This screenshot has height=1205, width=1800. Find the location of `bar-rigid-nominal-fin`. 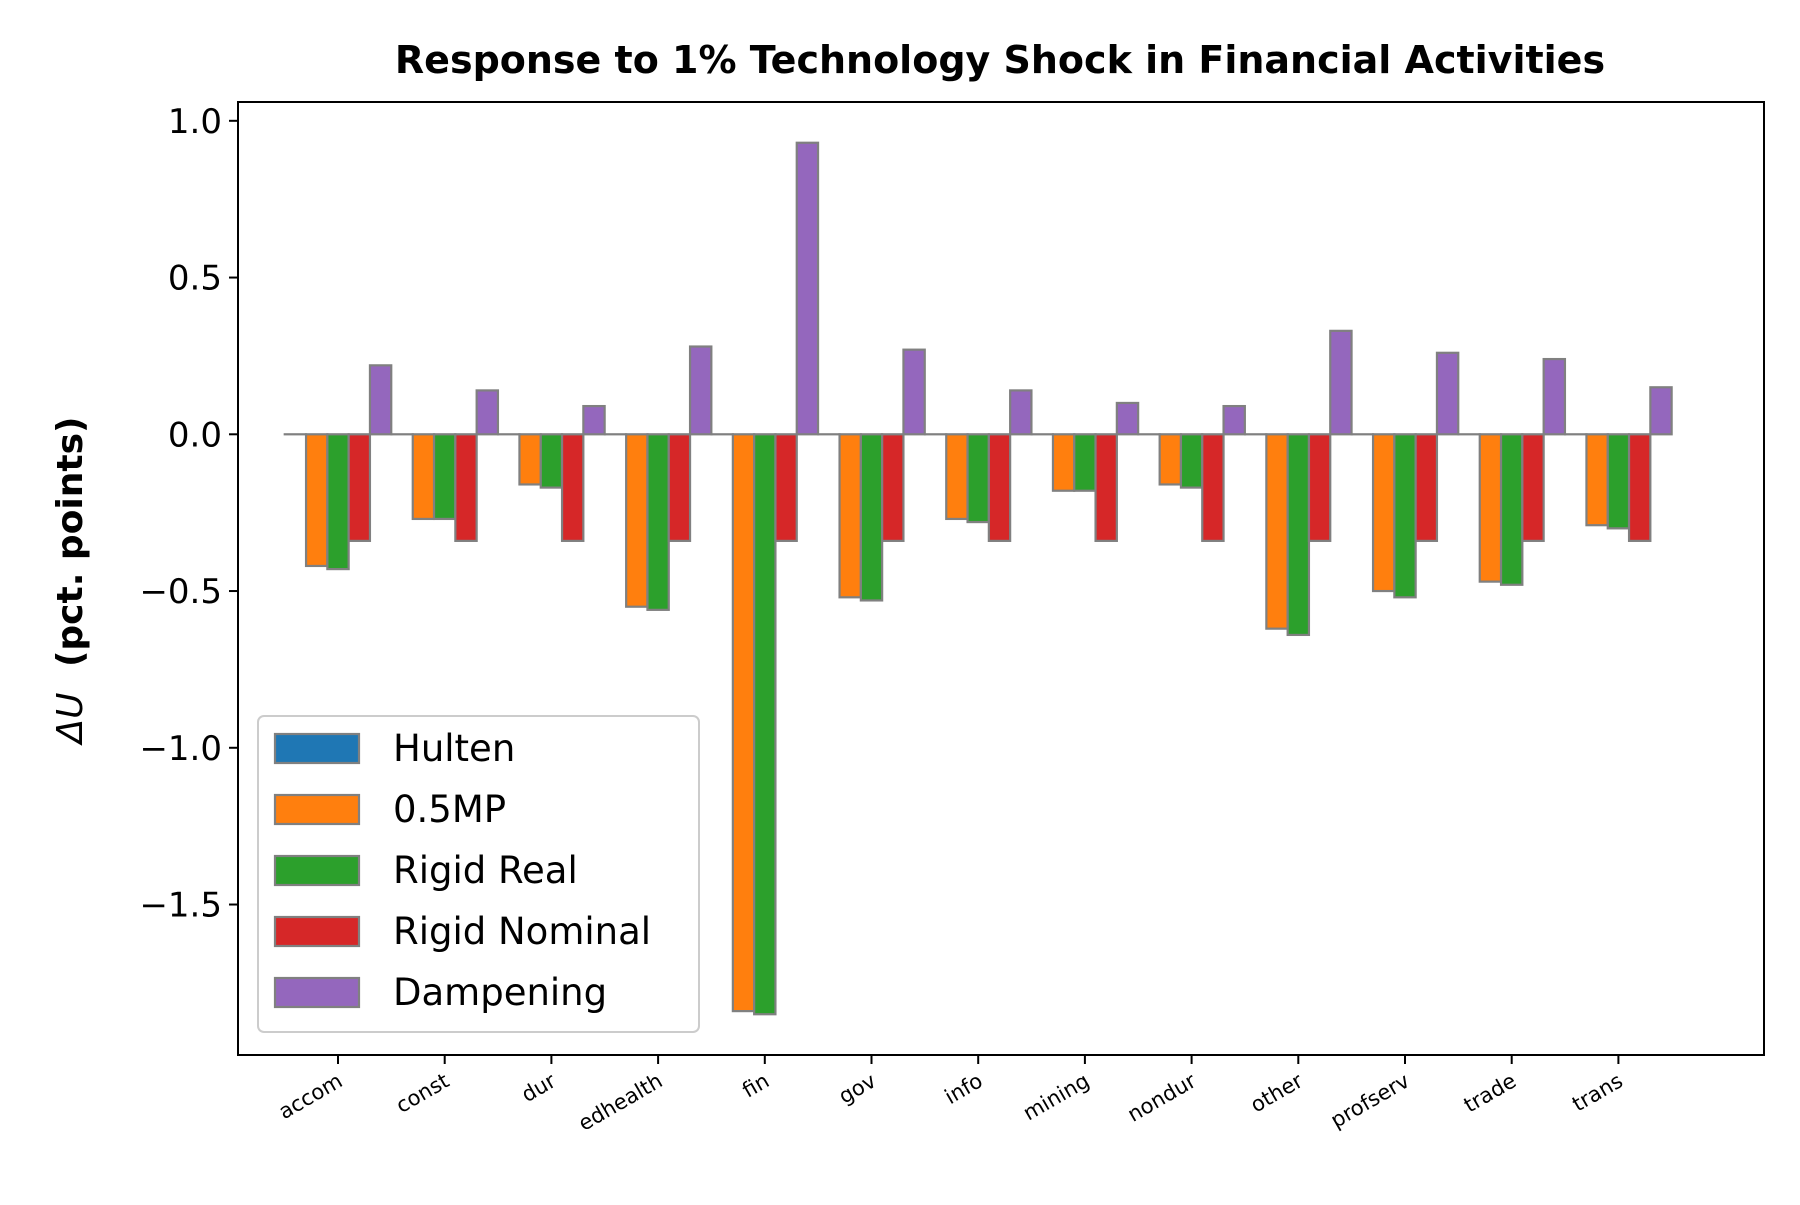

bar-rigid-nominal-fin is located at coordinates (785, 487).